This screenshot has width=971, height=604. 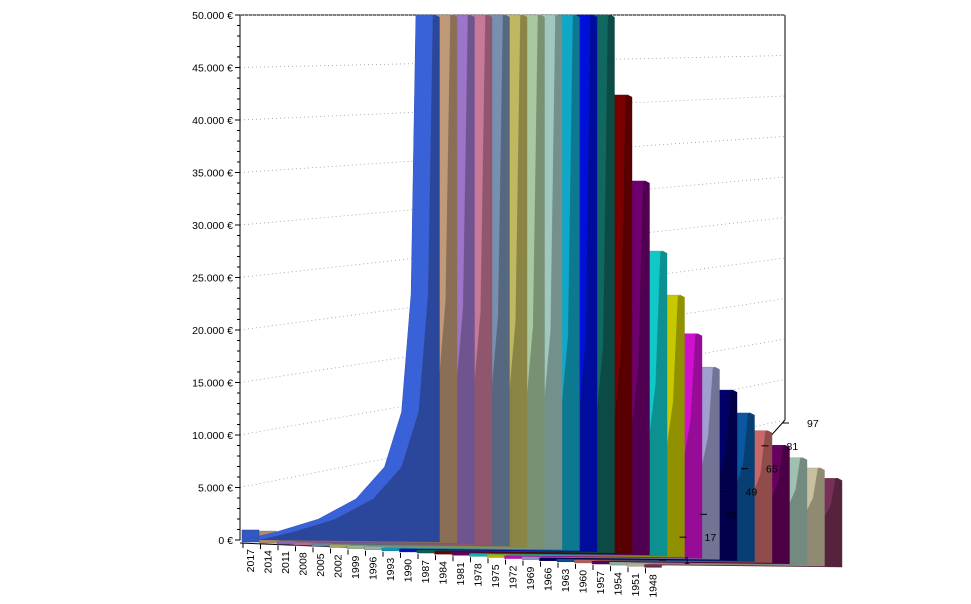 What do you see at coordinates (212, 384) in the screenshot?
I see `y-tick-label: 15.000 €` at bounding box center [212, 384].